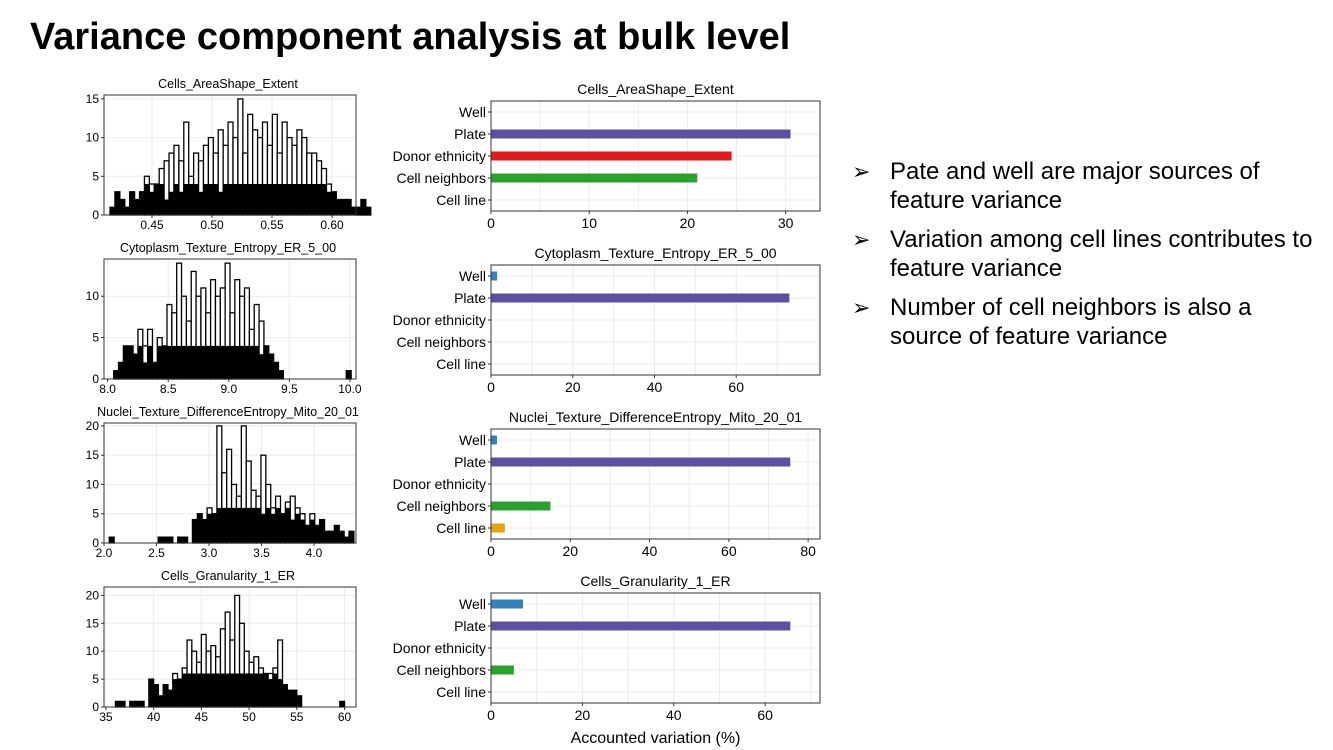 The image size is (1333, 750). I want to click on y-tick-label: 15, so click(93, 455).